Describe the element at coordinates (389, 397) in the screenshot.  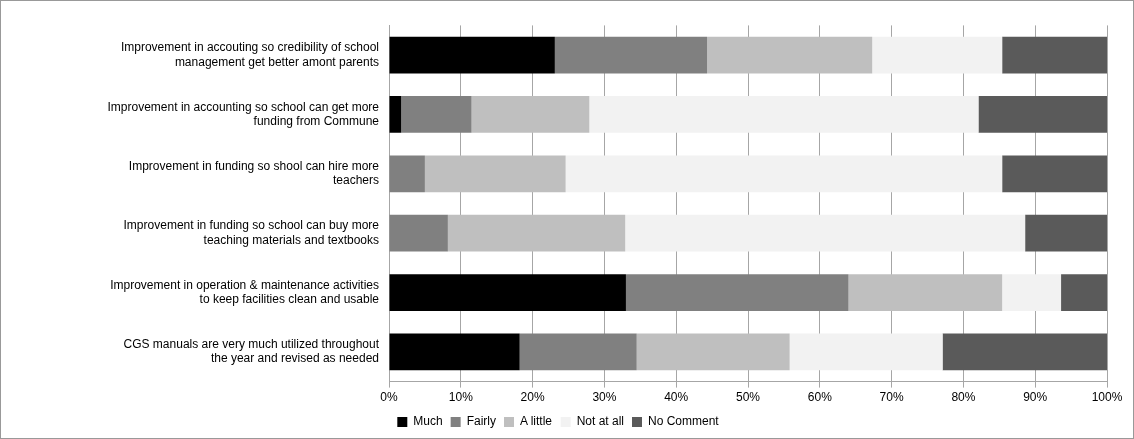
I see `x-tick-label: 0%` at that location.